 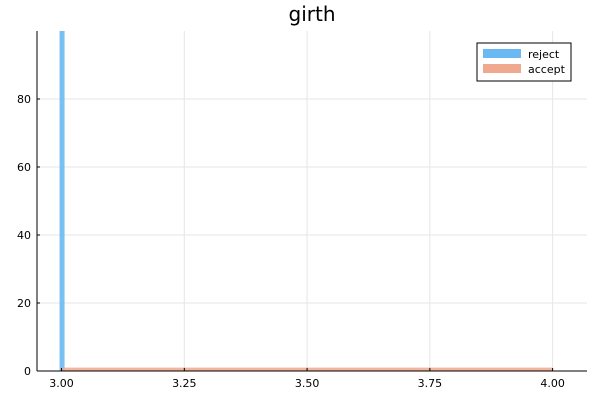 I want to click on reject-bar, so click(x=62, y=201).